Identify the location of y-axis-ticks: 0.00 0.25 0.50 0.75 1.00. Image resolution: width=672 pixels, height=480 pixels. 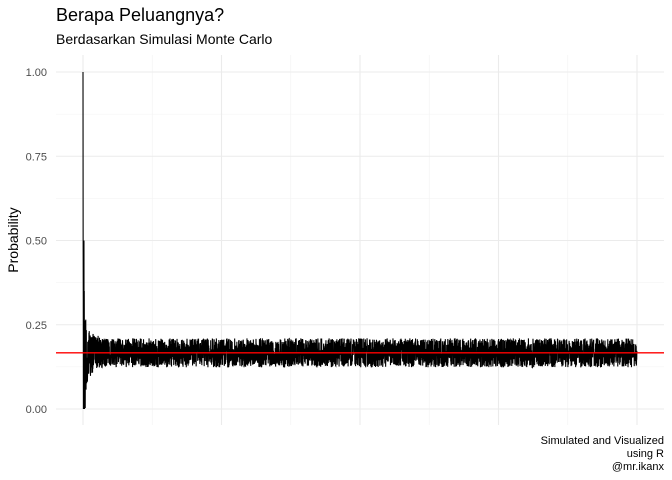
(36, 241).